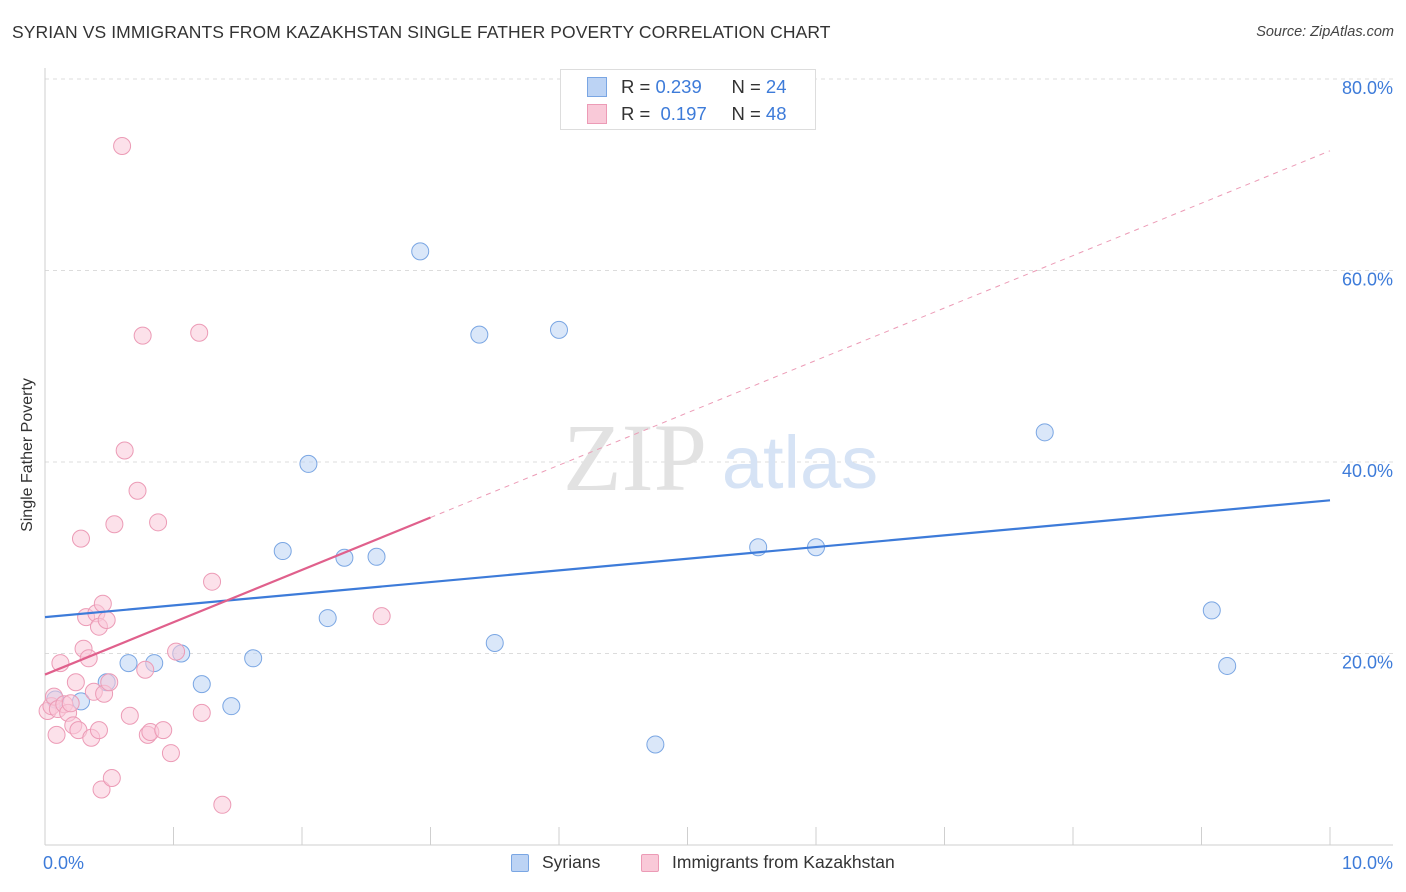 The image size is (1406, 892). Describe the element at coordinates (597, 114) in the screenshot. I see `stats-swatch-kazakhstan` at that location.